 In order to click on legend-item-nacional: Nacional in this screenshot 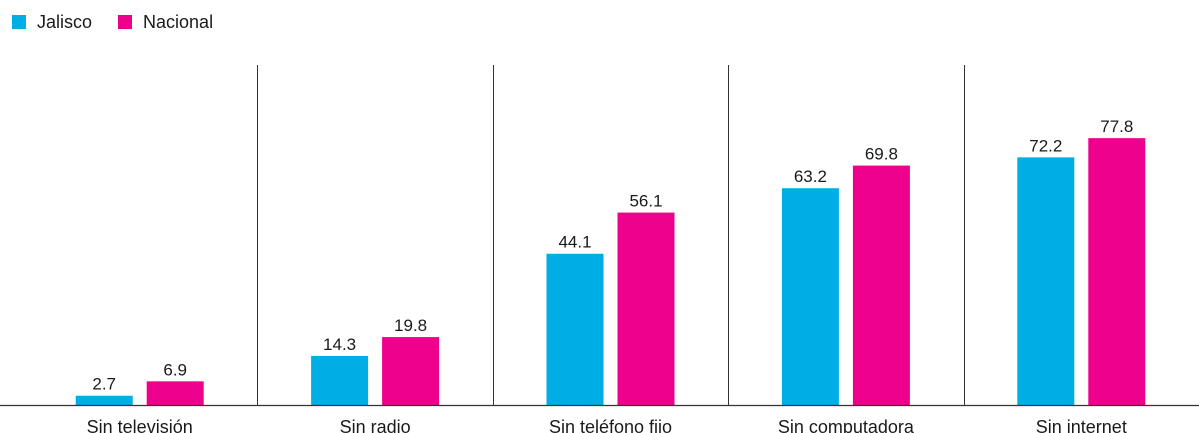, I will do `click(165, 22)`.